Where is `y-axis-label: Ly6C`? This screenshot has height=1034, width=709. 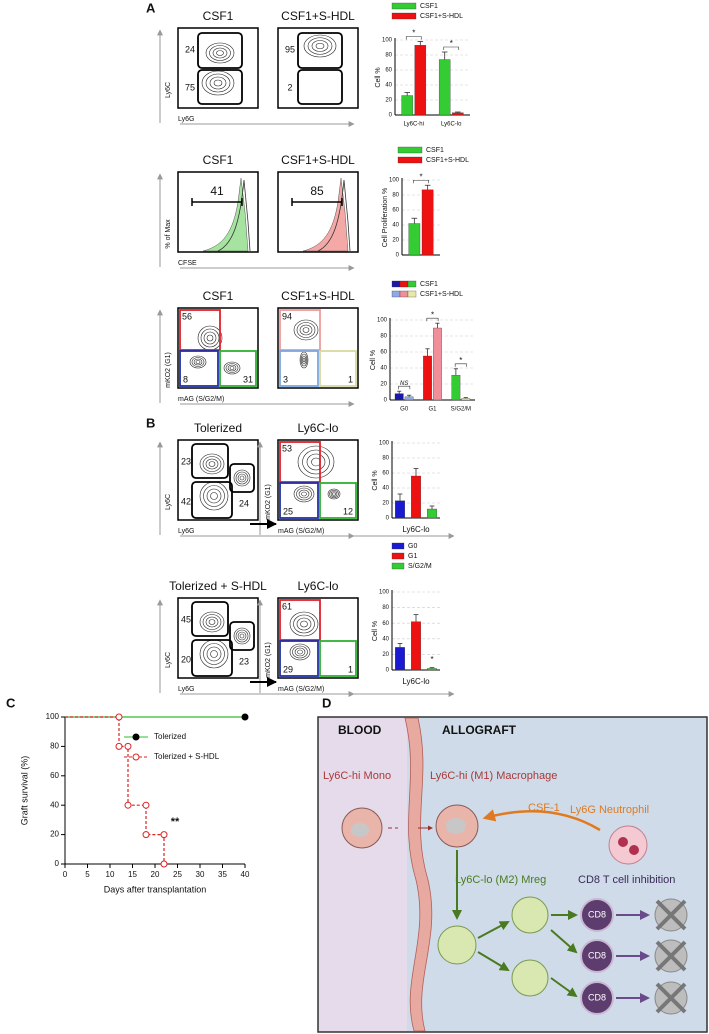 y-axis-label: Ly6C is located at coordinates (168, 660).